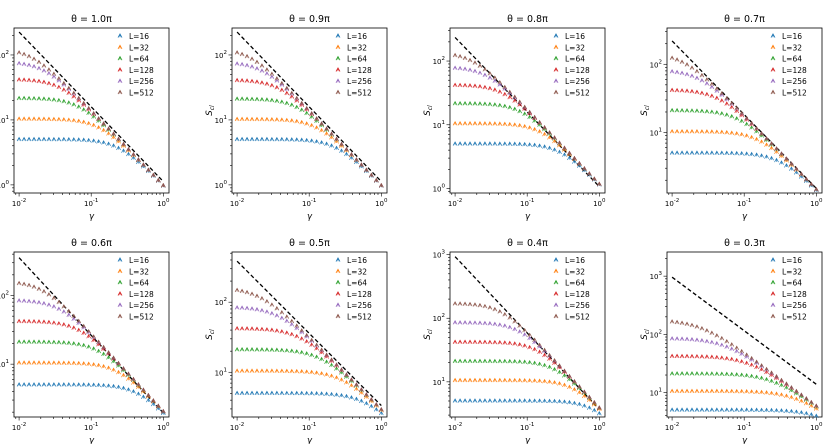 The width and height of the screenshot is (830, 444). What do you see at coordinates (4, 55) in the screenshot?
I see `y-tick-label: 10²` at bounding box center [4, 55].